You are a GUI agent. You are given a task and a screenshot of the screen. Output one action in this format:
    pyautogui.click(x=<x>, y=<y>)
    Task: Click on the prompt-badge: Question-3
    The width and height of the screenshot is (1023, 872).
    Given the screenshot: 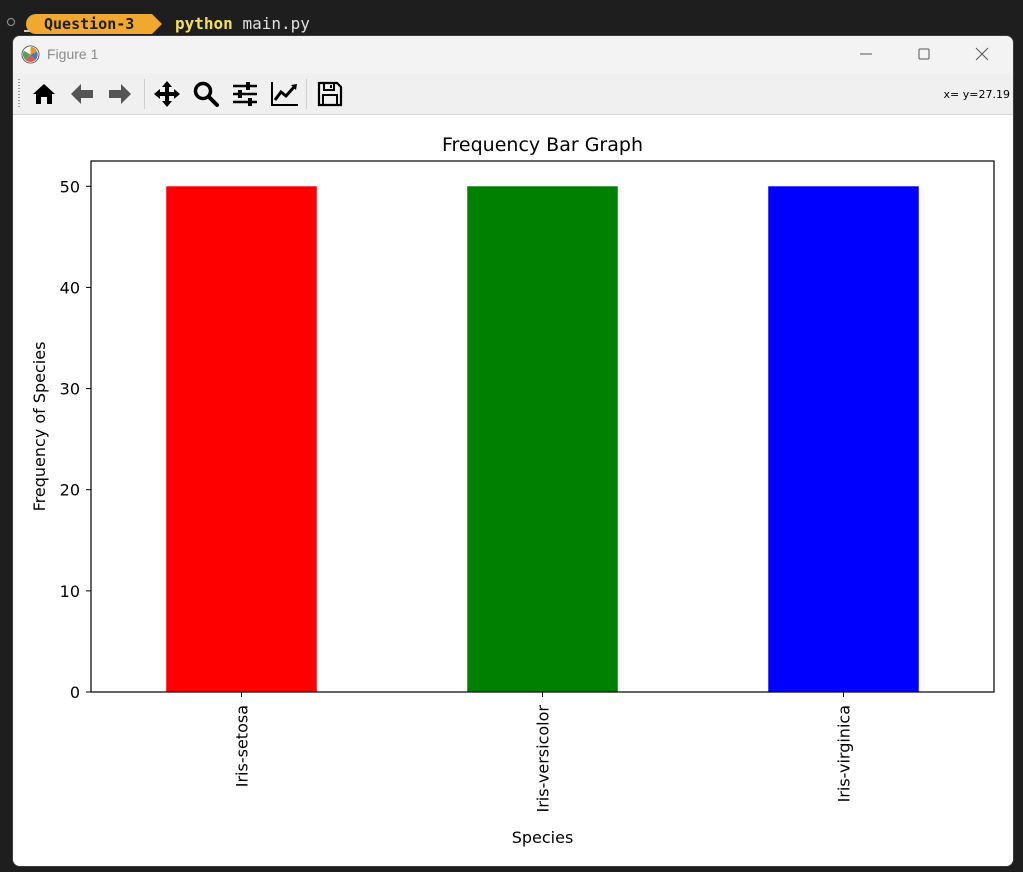 What is the action you would take?
    pyautogui.click(x=94, y=24)
    